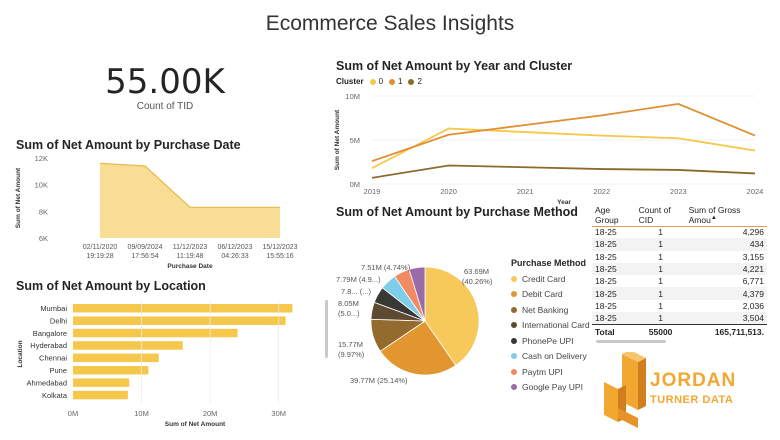 The height and width of the screenshot is (440, 780). What do you see at coordinates (726, 269) in the screenshot?
I see `cell-gross: 4,221` at bounding box center [726, 269].